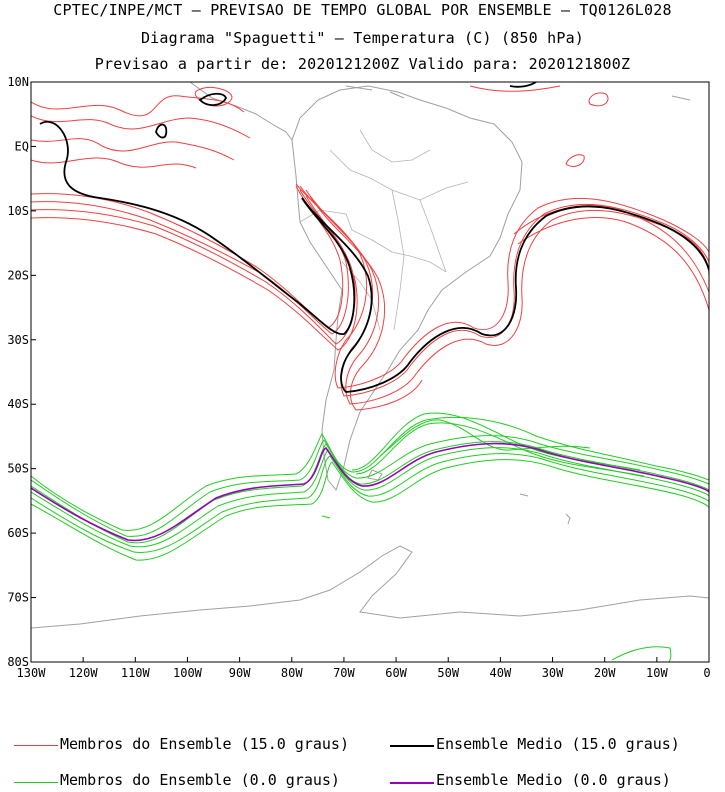  I want to click on lon-tick-label: 0, so click(706, 673).